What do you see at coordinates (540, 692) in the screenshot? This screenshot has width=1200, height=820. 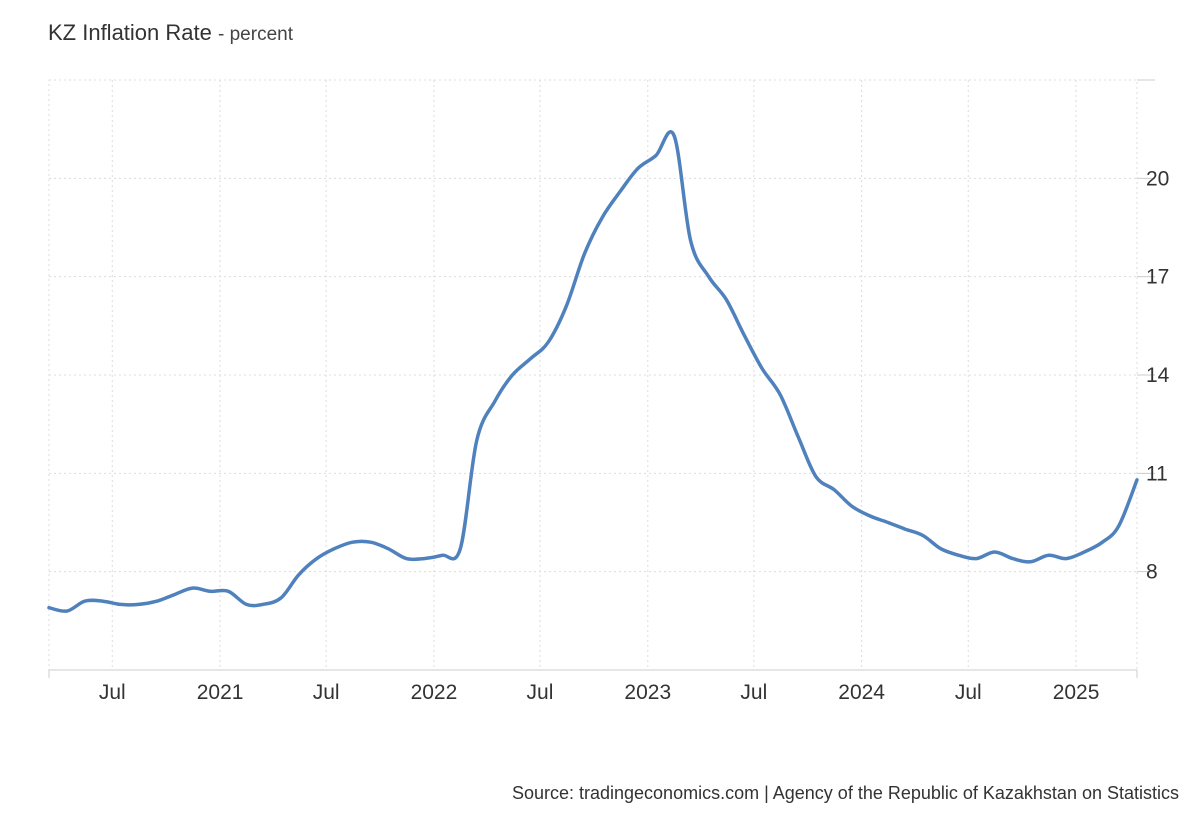 I see `x-tick-label-4: Jul` at bounding box center [540, 692].